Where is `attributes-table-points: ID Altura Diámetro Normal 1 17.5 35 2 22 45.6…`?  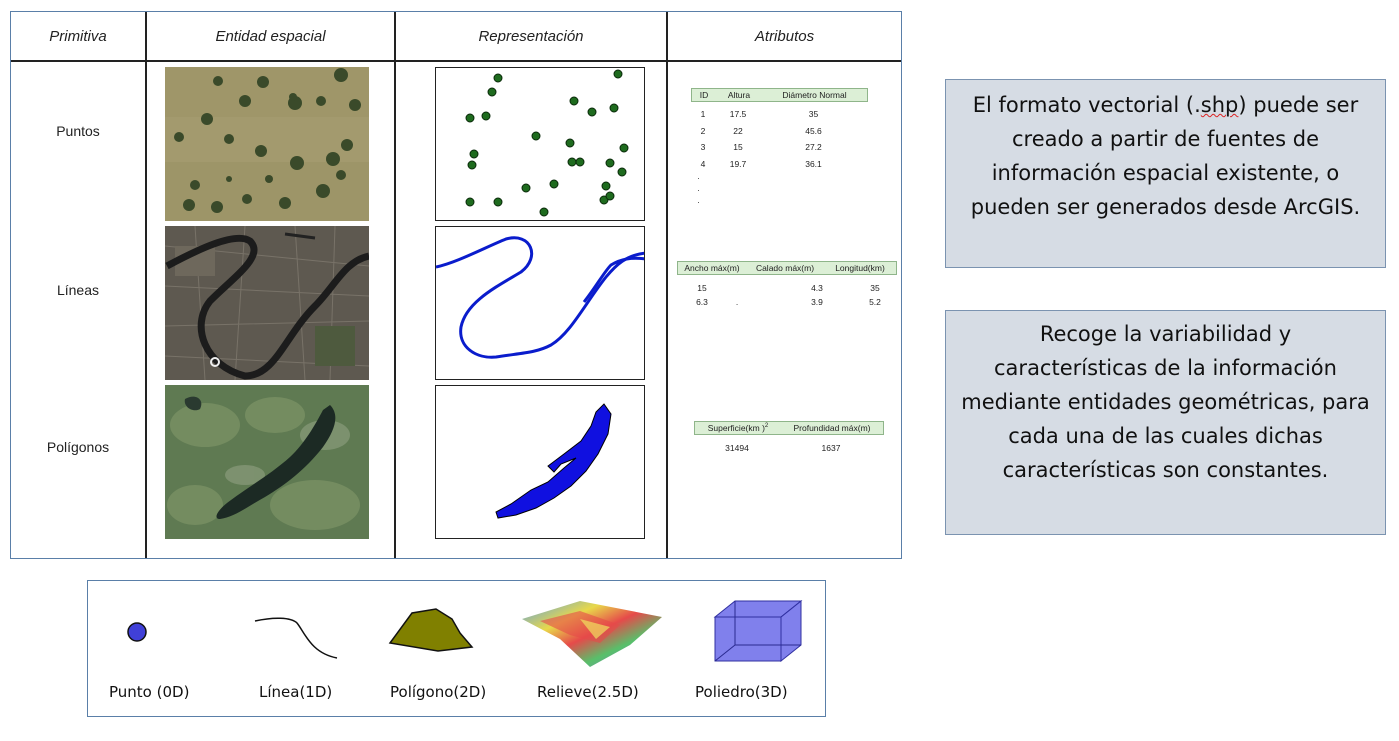 attributes-table-points: ID Altura Diámetro Normal 1 17.5 35 2 22 45.6… is located at coordinates (779, 148).